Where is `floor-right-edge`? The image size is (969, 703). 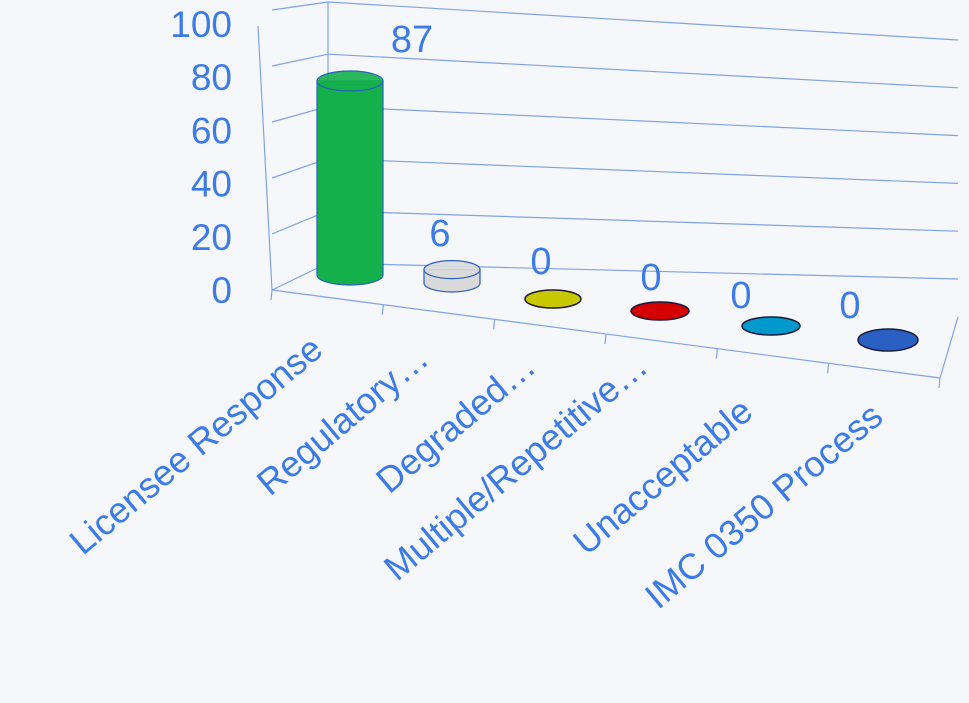 floor-right-edge is located at coordinates (949, 347).